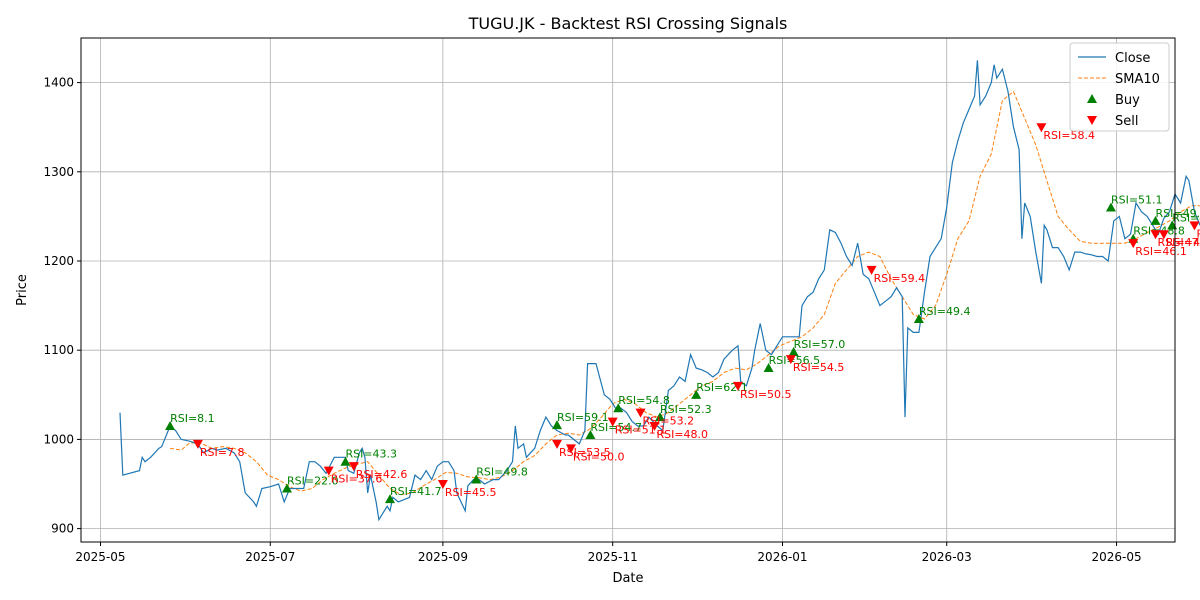  I want to click on buy-annotation: RSI=49.3, so click(1186, 217).